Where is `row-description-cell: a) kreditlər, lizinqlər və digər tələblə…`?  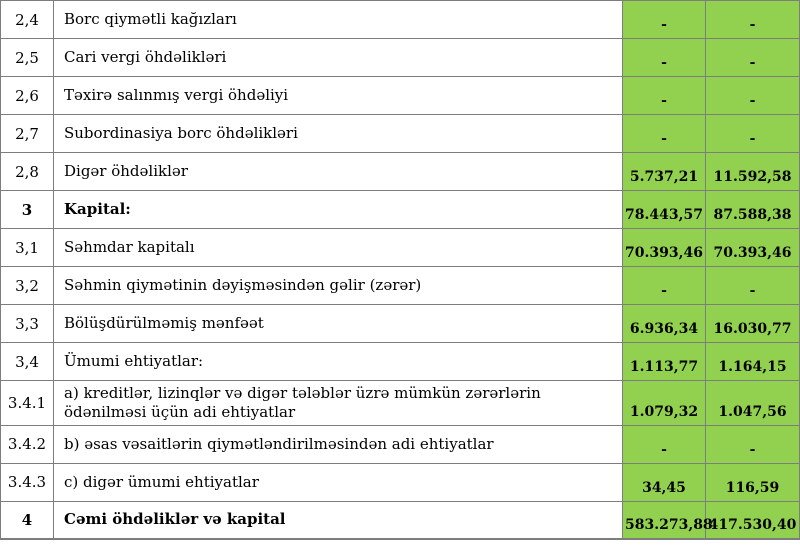
row-description-cell: a) kreditlər, lizinqlər və digər tələblə… is located at coordinates (338, 403).